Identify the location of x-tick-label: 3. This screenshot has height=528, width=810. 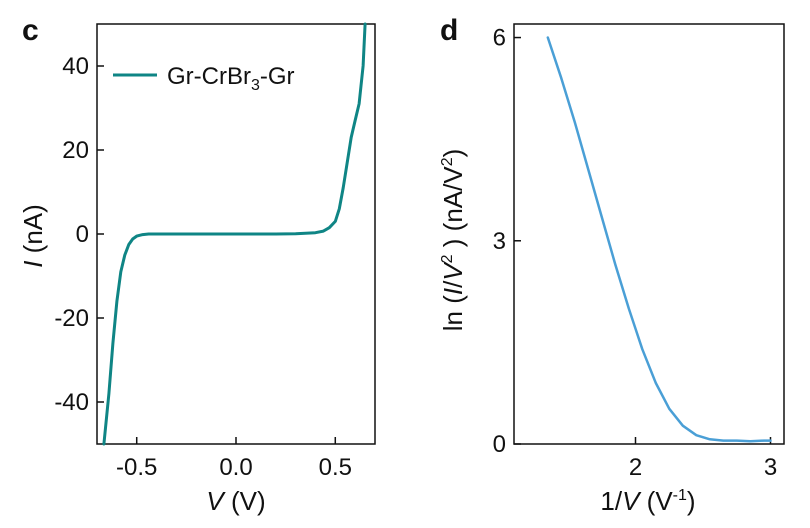
(770, 467).